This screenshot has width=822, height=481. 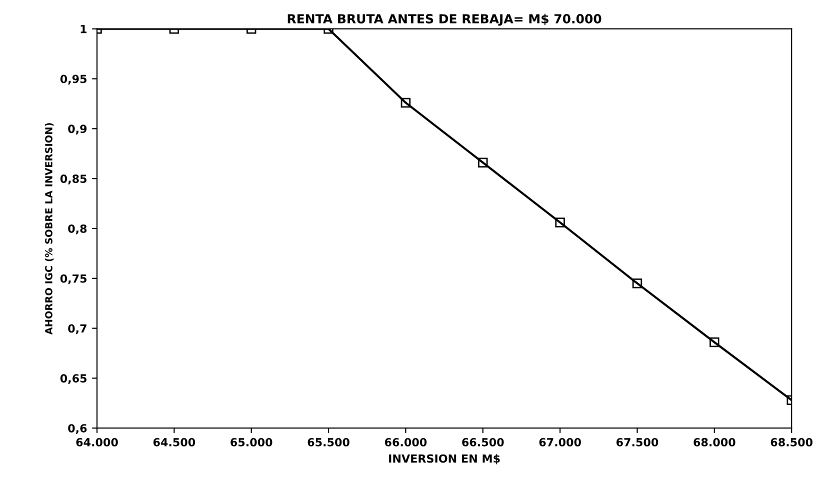 I want to click on y-tick-label: 0,85, so click(x=73, y=179).